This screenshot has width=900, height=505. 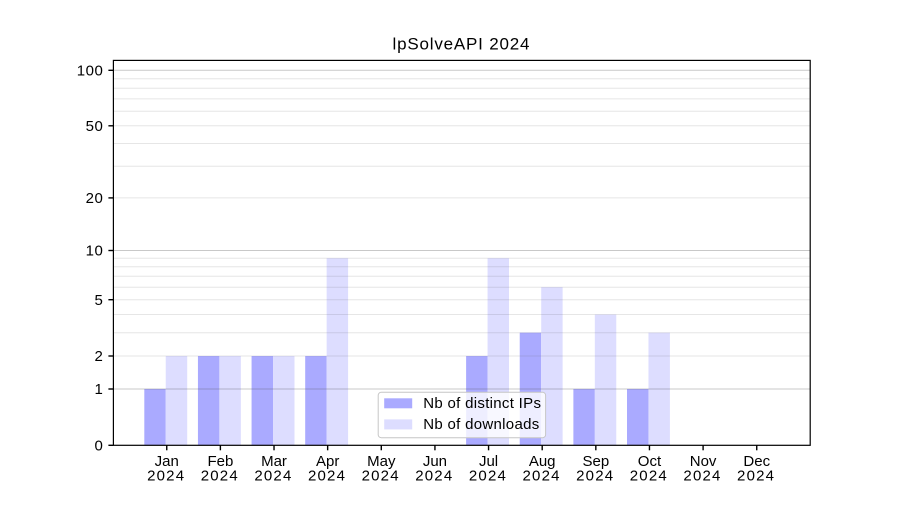 What do you see at coordinates (220, 461) in the screenshot?
I see `svg-text: Feb` at bounding box center [220, 461].